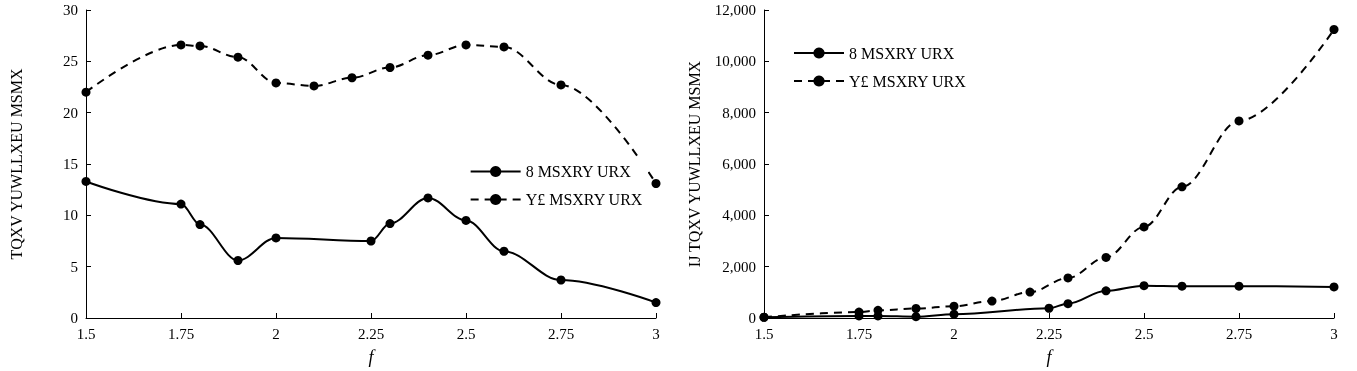 This screenshot has width=1357, height=371. I want to click on y-tick-label: 10,000, so click(735, 61).